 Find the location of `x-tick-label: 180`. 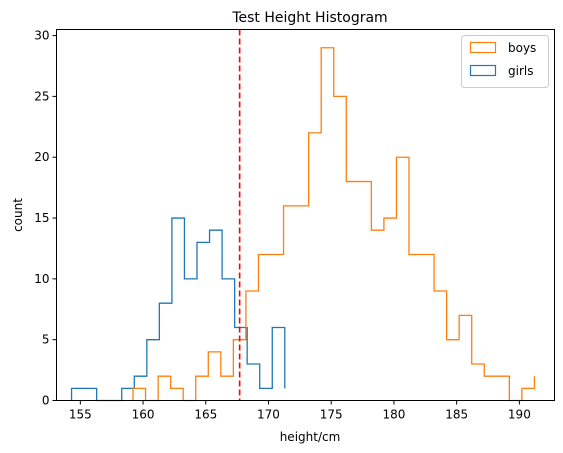

x-tick-label: 180 is located at coordinates (393, 415).